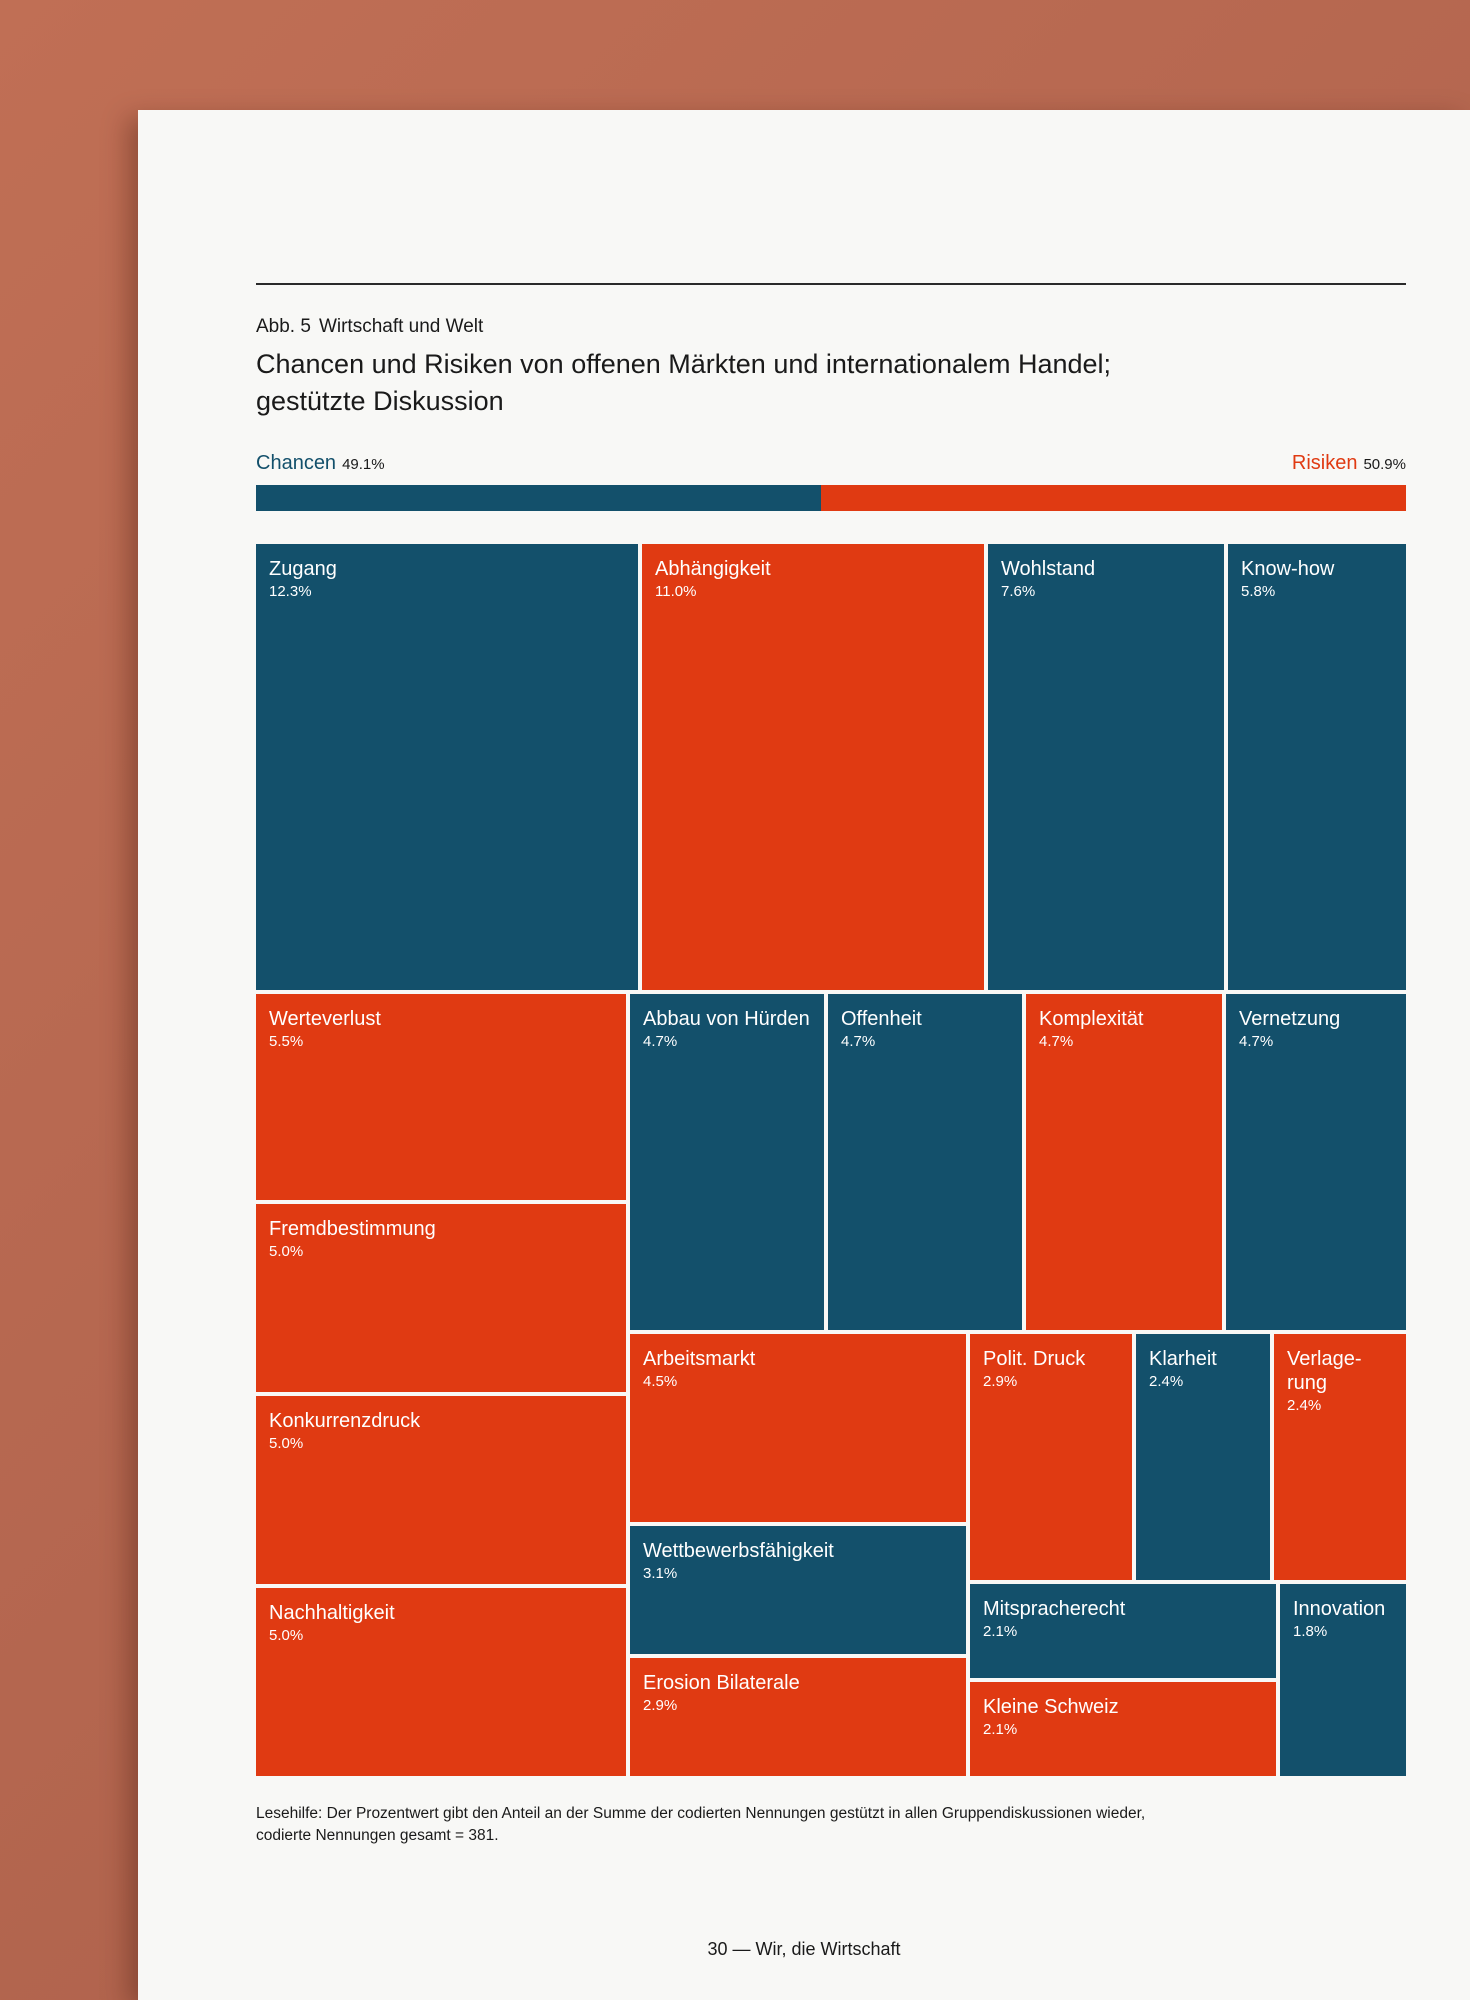 The height and width of the screenshot is (2000, 1470). What do you see at coordinates (345, 1421) in the screenshot?
I see `treemap-cell-label: Konkurrenzdruck` at bounding box center [345, 1421].